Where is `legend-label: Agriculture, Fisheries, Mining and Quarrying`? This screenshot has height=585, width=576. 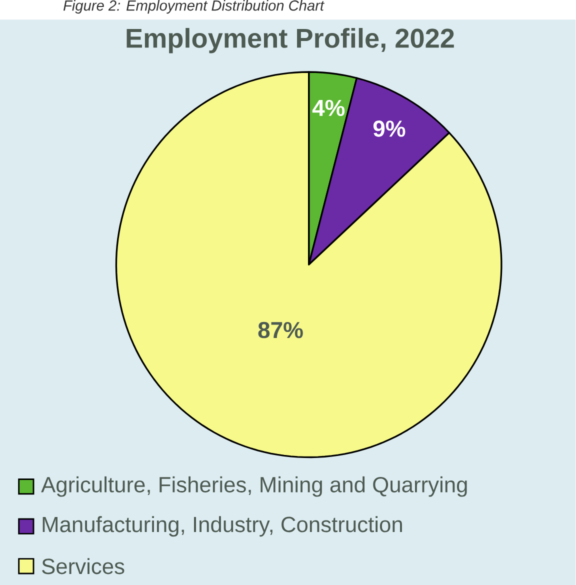
legend-label: Agriculture, Fisheries, Mining and Quarrying is located at coordinates (254, 486).